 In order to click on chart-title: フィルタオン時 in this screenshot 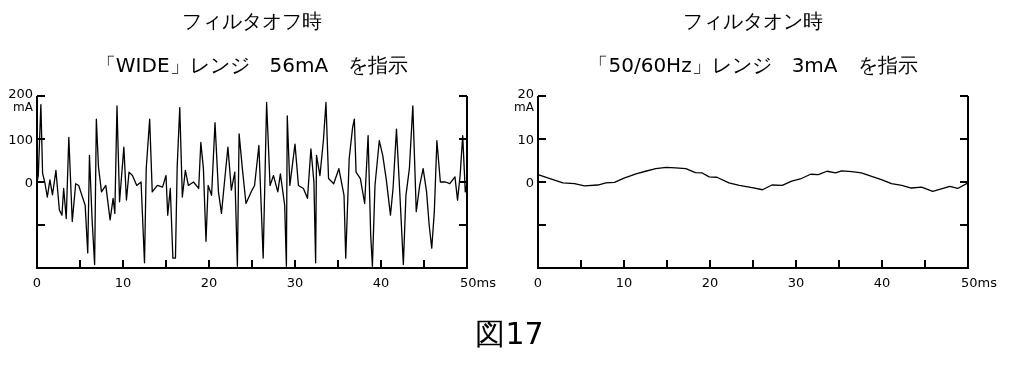, I will do `click(753, 21)`.